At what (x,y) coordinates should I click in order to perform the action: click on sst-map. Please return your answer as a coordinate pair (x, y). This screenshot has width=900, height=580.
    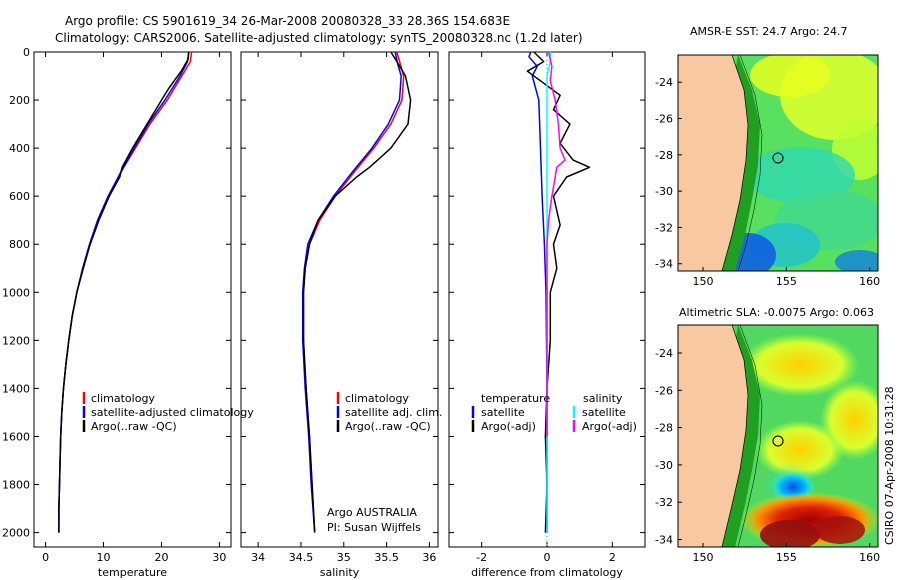
    Looking at the image, I should click on (778, 163).